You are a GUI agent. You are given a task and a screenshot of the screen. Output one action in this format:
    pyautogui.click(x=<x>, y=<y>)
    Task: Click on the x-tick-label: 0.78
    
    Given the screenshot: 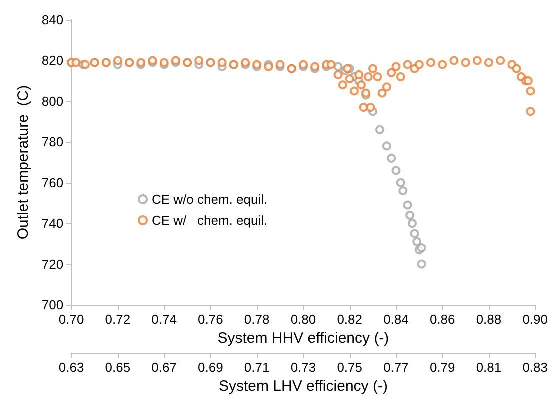 What is the action you would take?
    pyautogui.click(x=257, y=319)
    